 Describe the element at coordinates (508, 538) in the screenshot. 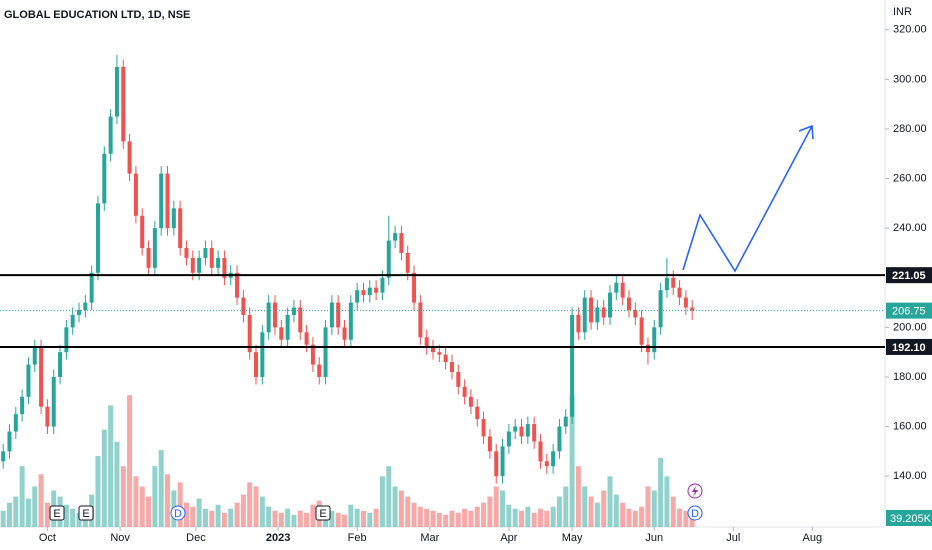

I see `x-tick-label: Apr` at that location.